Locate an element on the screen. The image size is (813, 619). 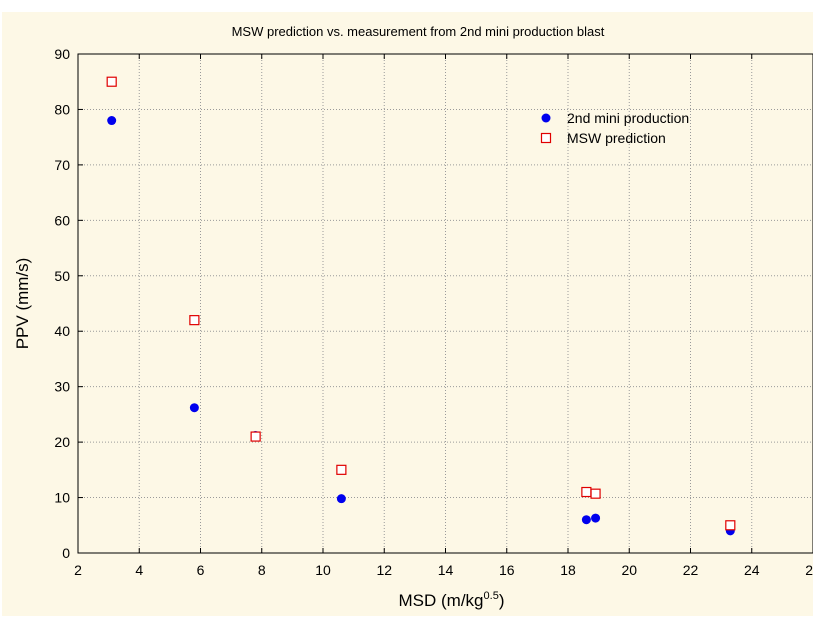
legend-label-0: 2nd mini production is located at coordinates (628, 118).